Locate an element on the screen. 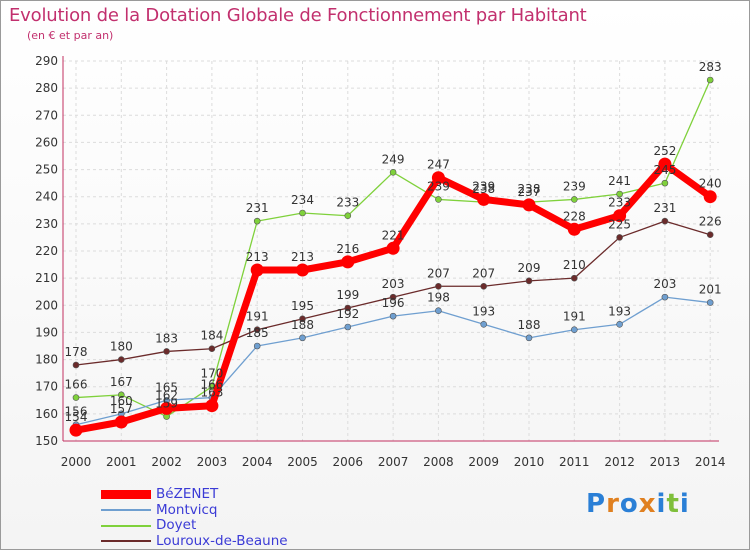 The width and height of the screenshot is (750, 550). legend-label-0: BéZENET is located at coordinates (187, 494).